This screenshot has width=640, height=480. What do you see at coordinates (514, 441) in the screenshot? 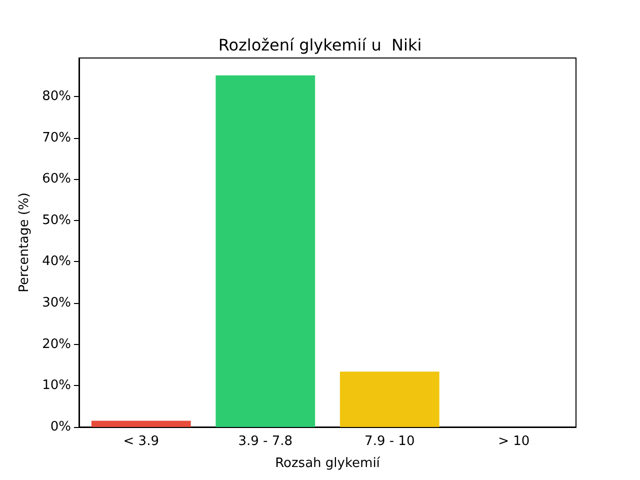
I see `x-tick-label: > 10` at bounding box center [514, 441].